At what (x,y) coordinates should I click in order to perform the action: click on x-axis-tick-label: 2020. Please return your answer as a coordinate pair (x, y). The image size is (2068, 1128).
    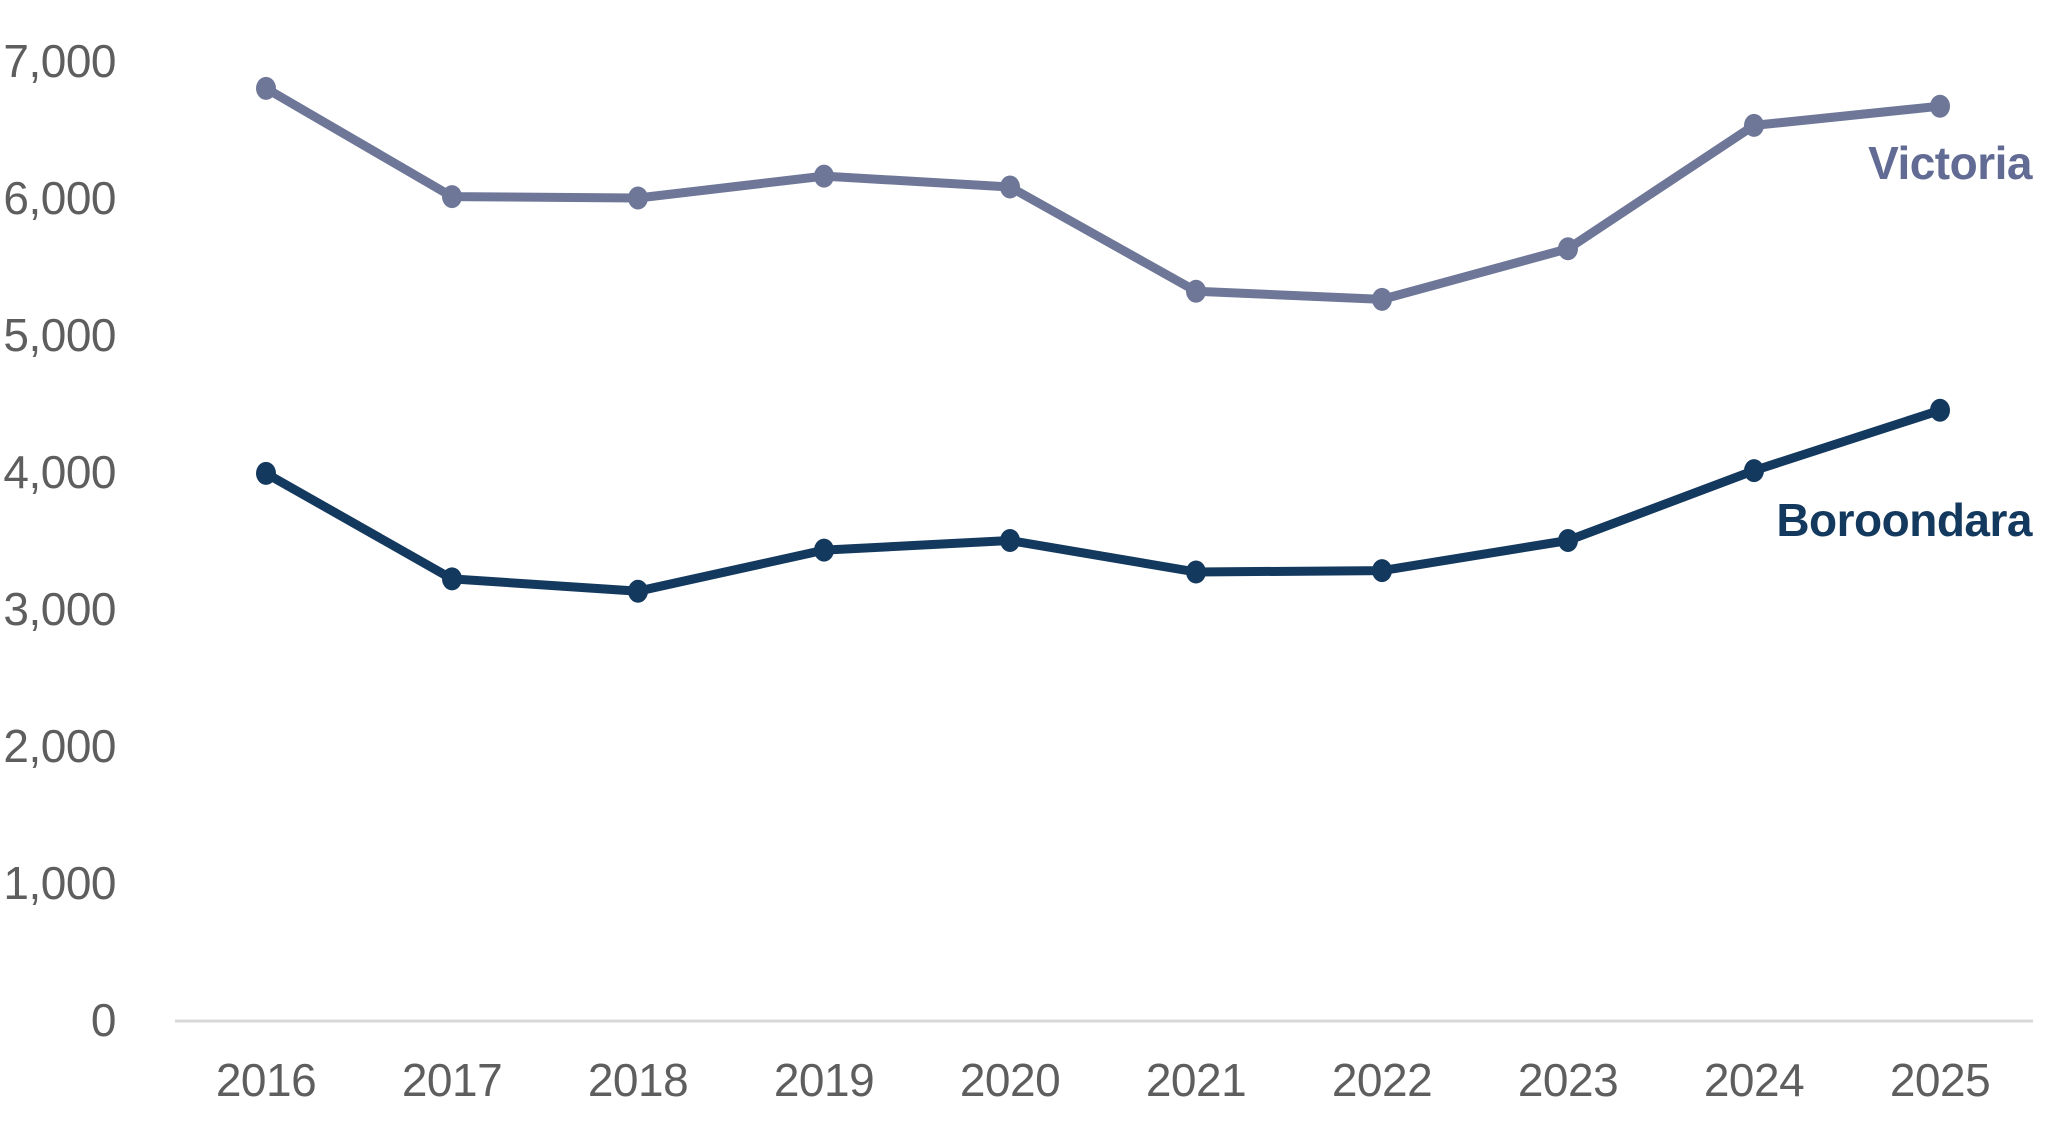
    Looking at the image, I should click on (1010, 1080).